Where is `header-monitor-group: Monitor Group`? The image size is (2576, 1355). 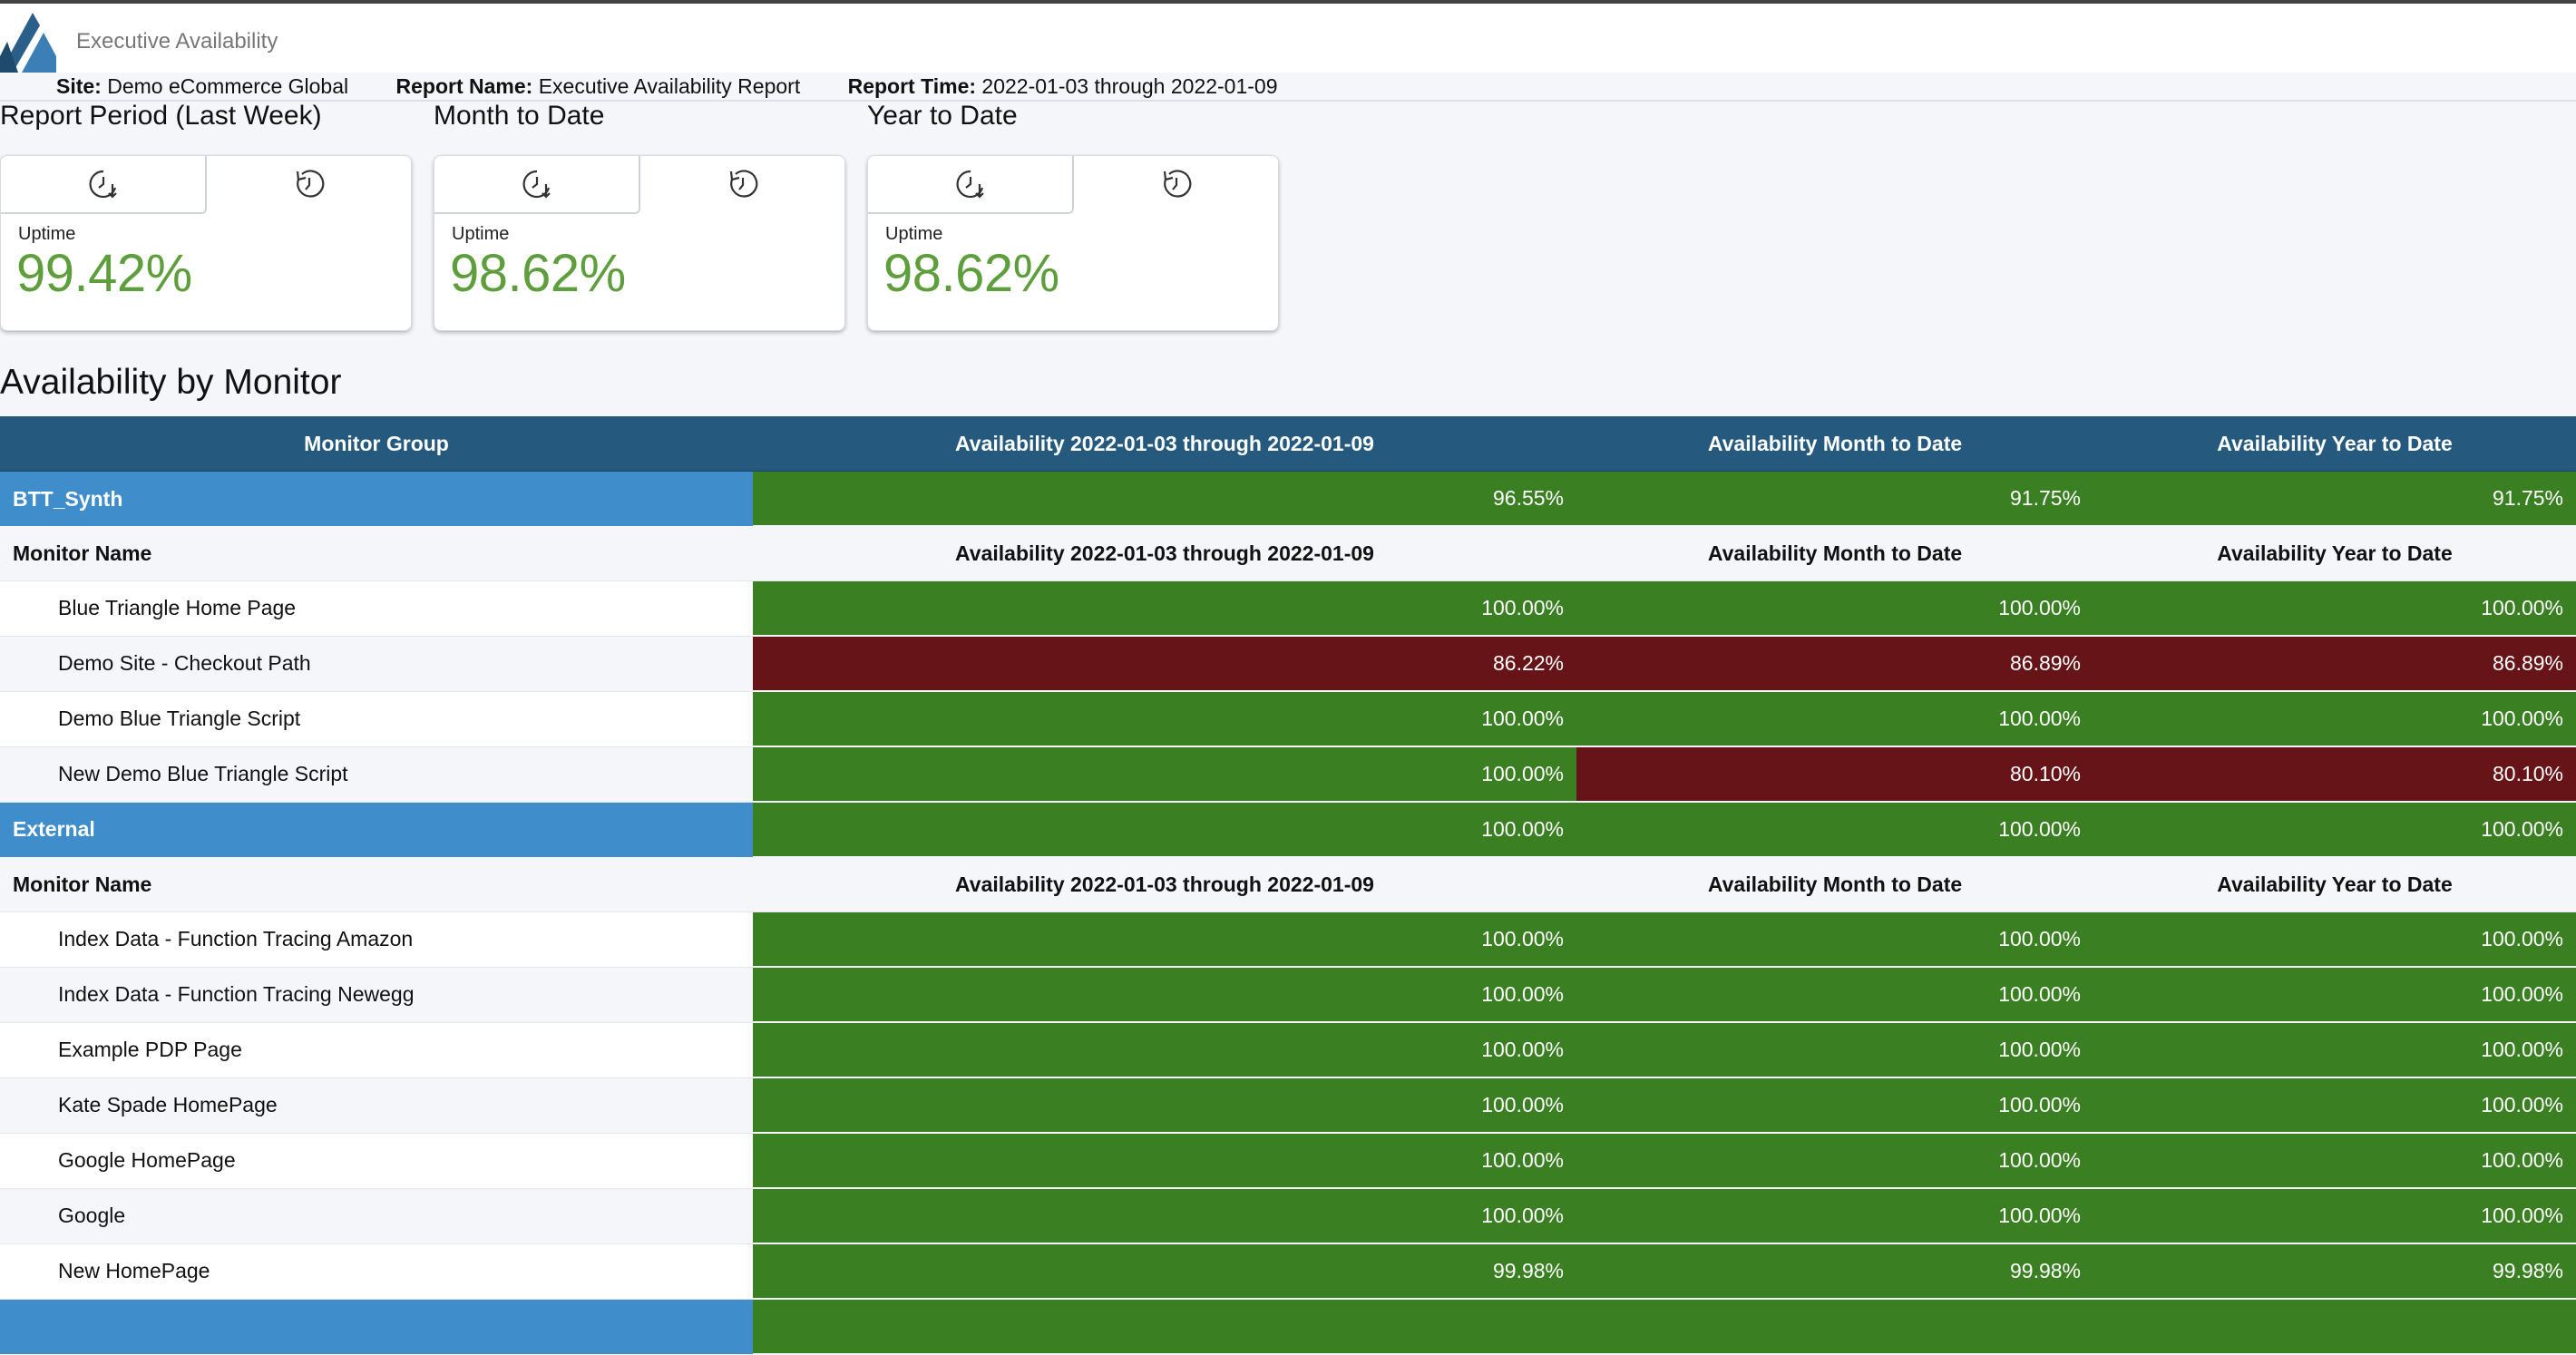
header-monitor-group: Monitor Group is located at coordinates (376, 444).